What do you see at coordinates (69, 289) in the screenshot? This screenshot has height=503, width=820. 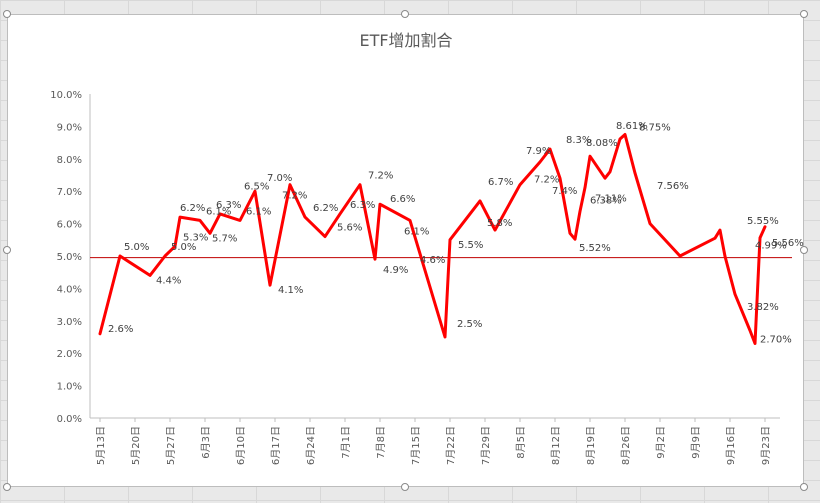 I see `y-tick-label: 4.0%` at bounding box center [69, 289].